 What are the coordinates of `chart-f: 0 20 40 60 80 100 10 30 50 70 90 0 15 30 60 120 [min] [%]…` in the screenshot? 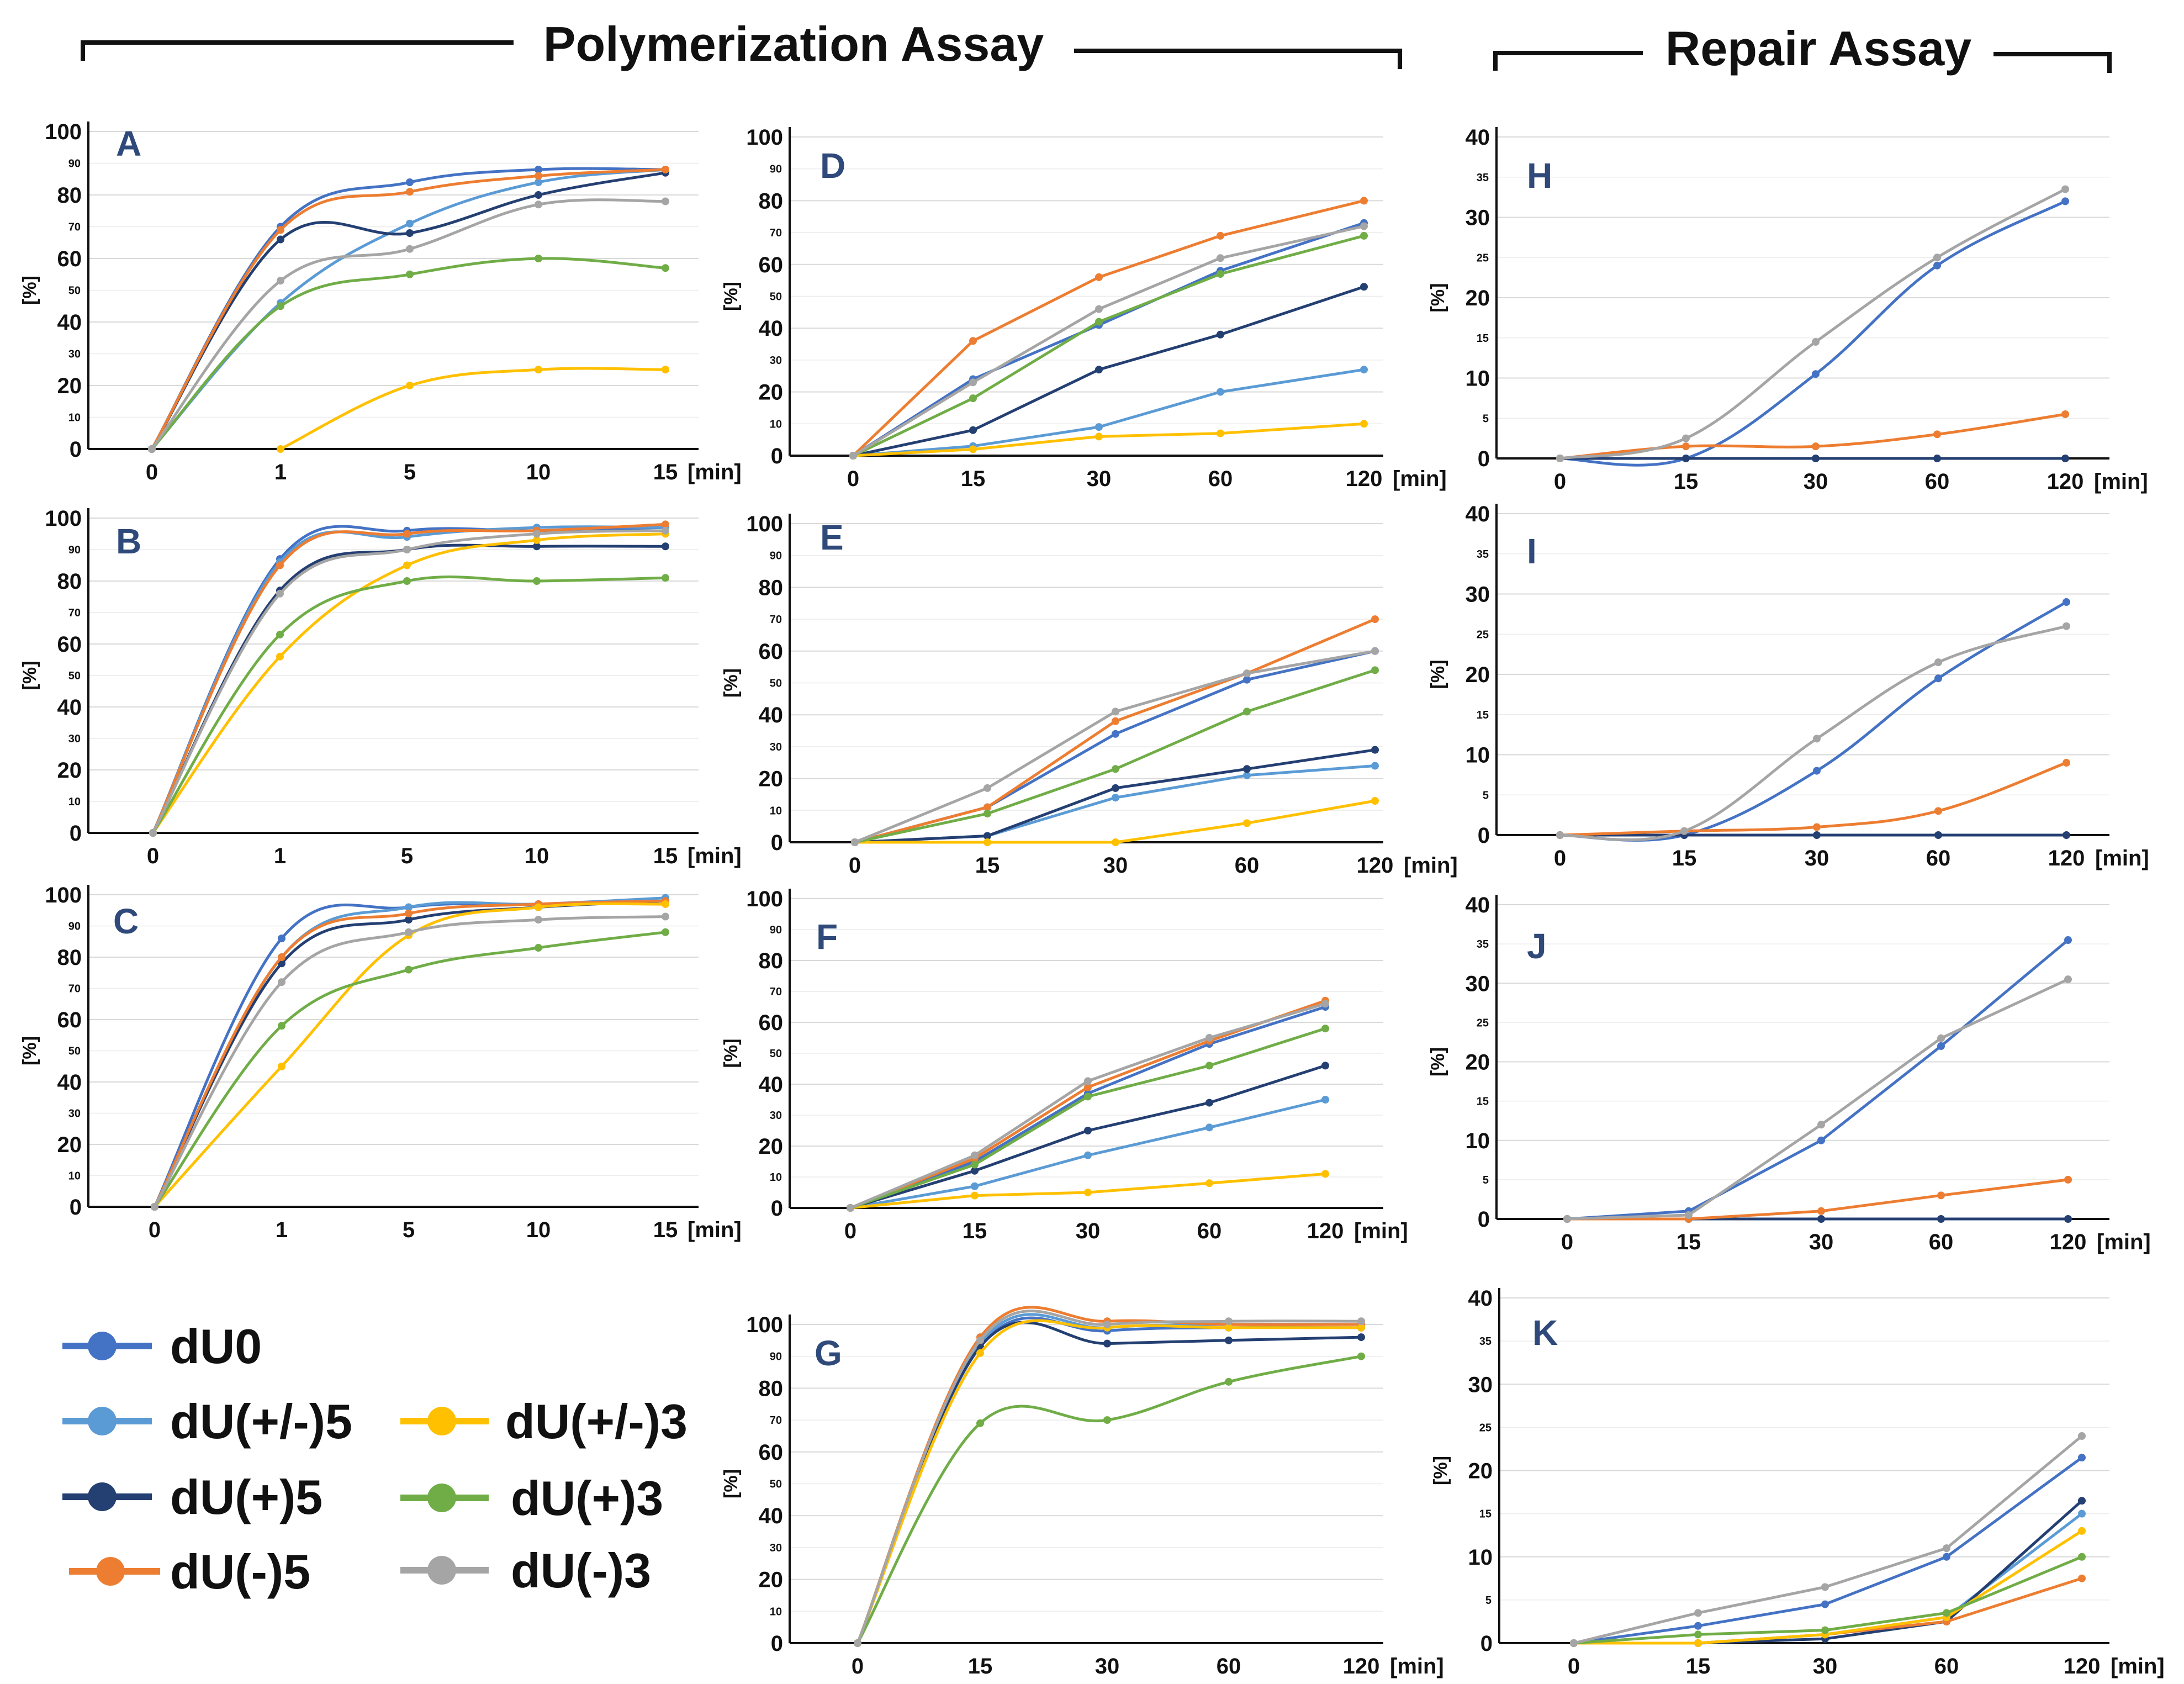 It's located at (1064, 1065).